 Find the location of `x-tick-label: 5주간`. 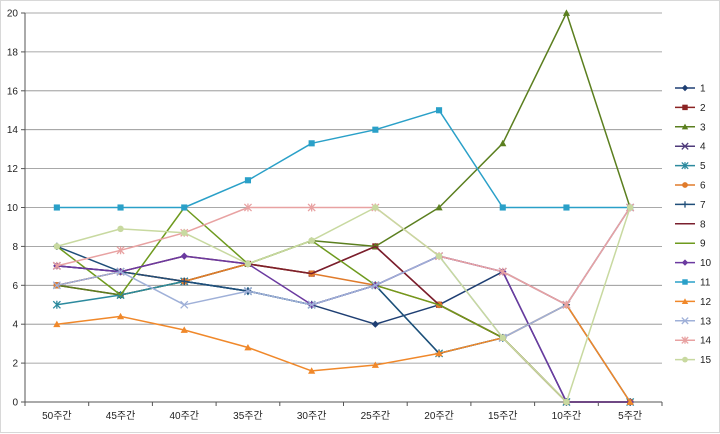

x-tick-label: 5주간 is located at coordinates (630, 416).